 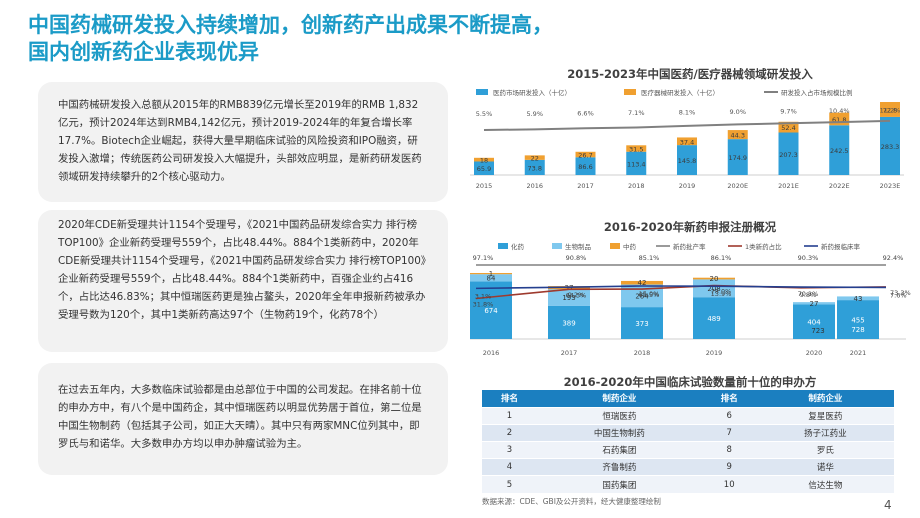 I want to click on rate-label: 9.2%, so click(x=576, y=295).